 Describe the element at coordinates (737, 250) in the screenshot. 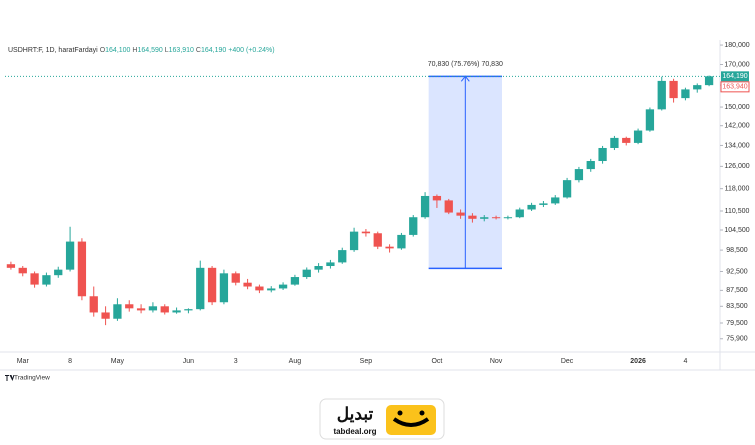

I see `y-tick-label: 98,500` at that location.